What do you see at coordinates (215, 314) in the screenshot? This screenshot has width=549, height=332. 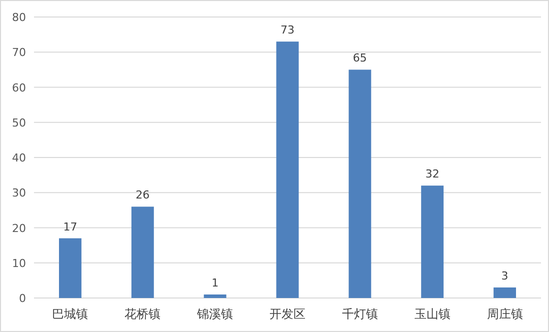 I see `x-tick-label: 锦溪镇` at bounding box center [215, 314].